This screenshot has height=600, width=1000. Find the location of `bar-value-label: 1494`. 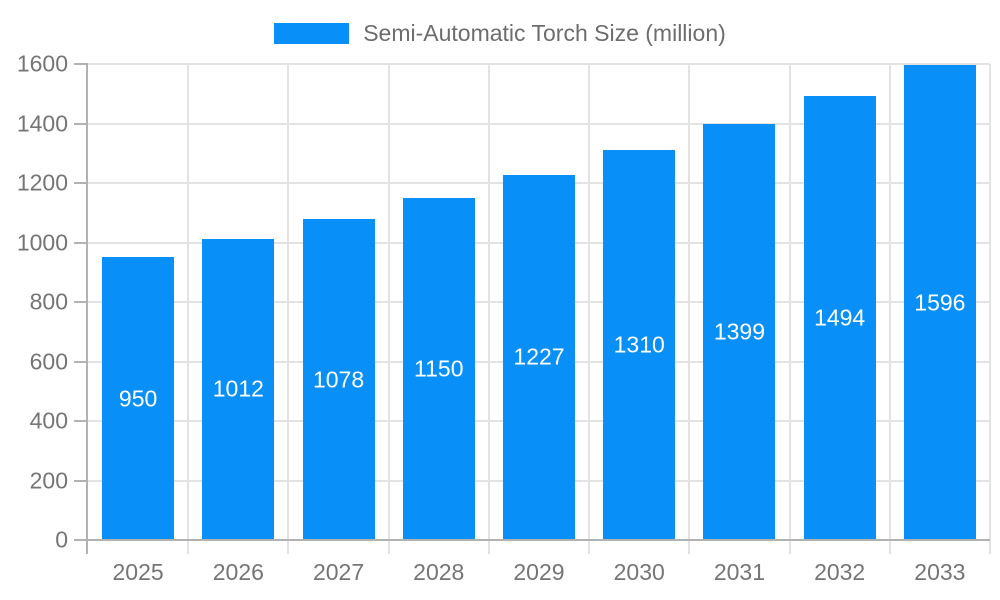

bar-value-label: 1494 is located at coordinates (840, 317).